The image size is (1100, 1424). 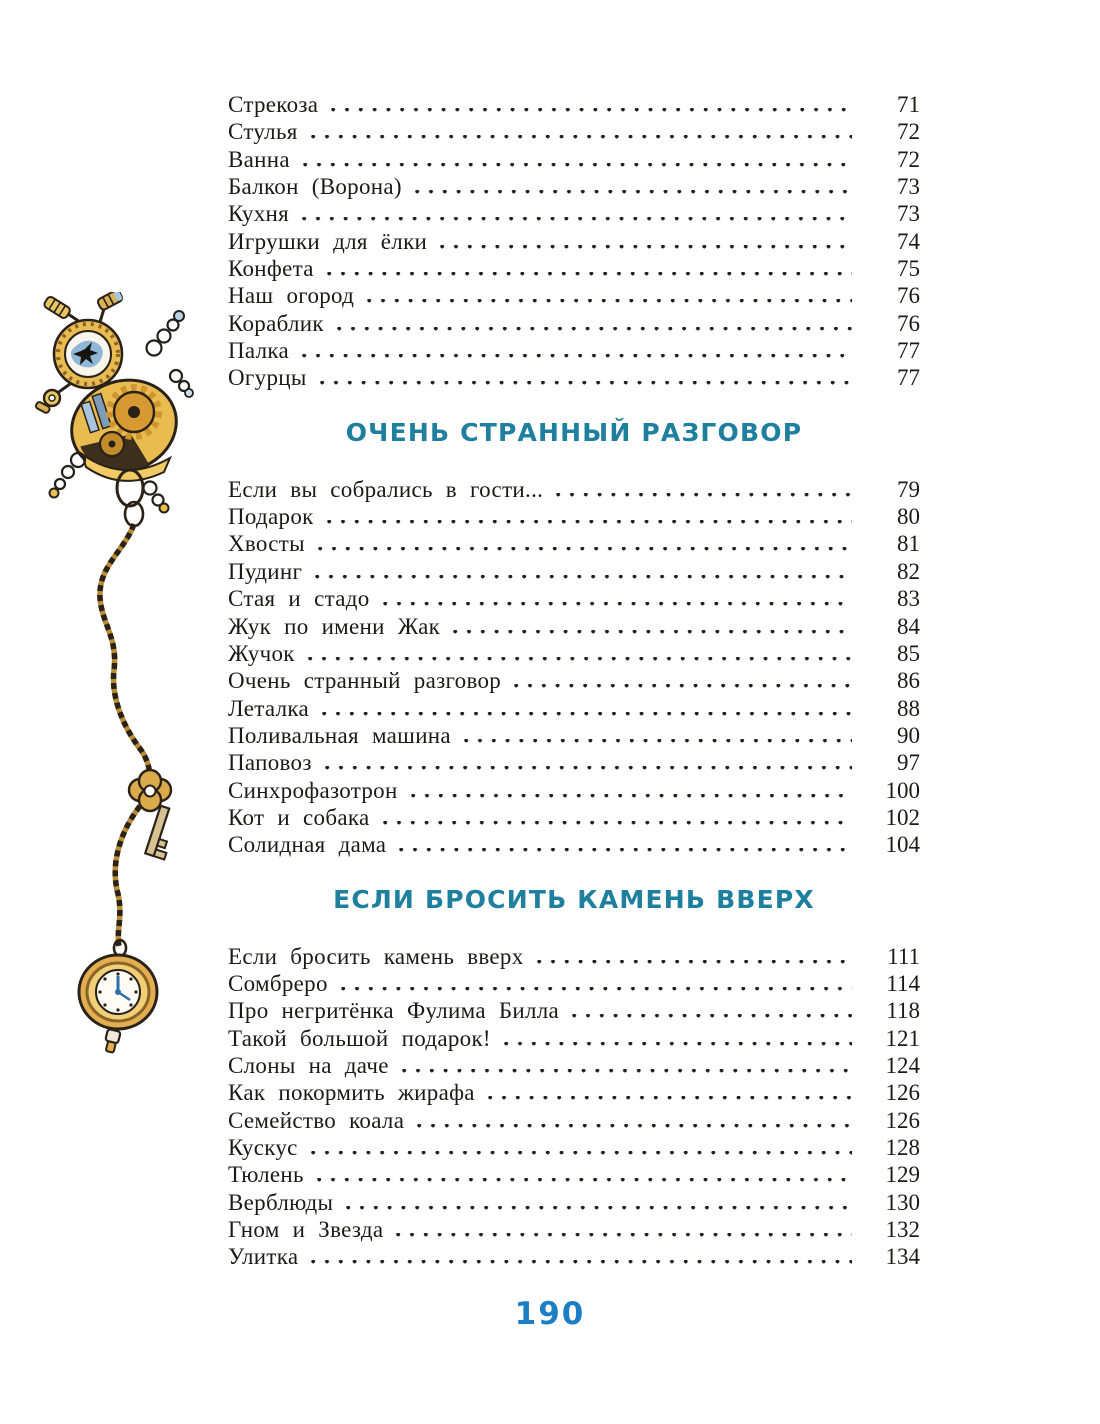 What do you see at coordinates (908, 626) in the screenshot?
I see `toc-entry-page: 84` at bounding box center [908, 626].